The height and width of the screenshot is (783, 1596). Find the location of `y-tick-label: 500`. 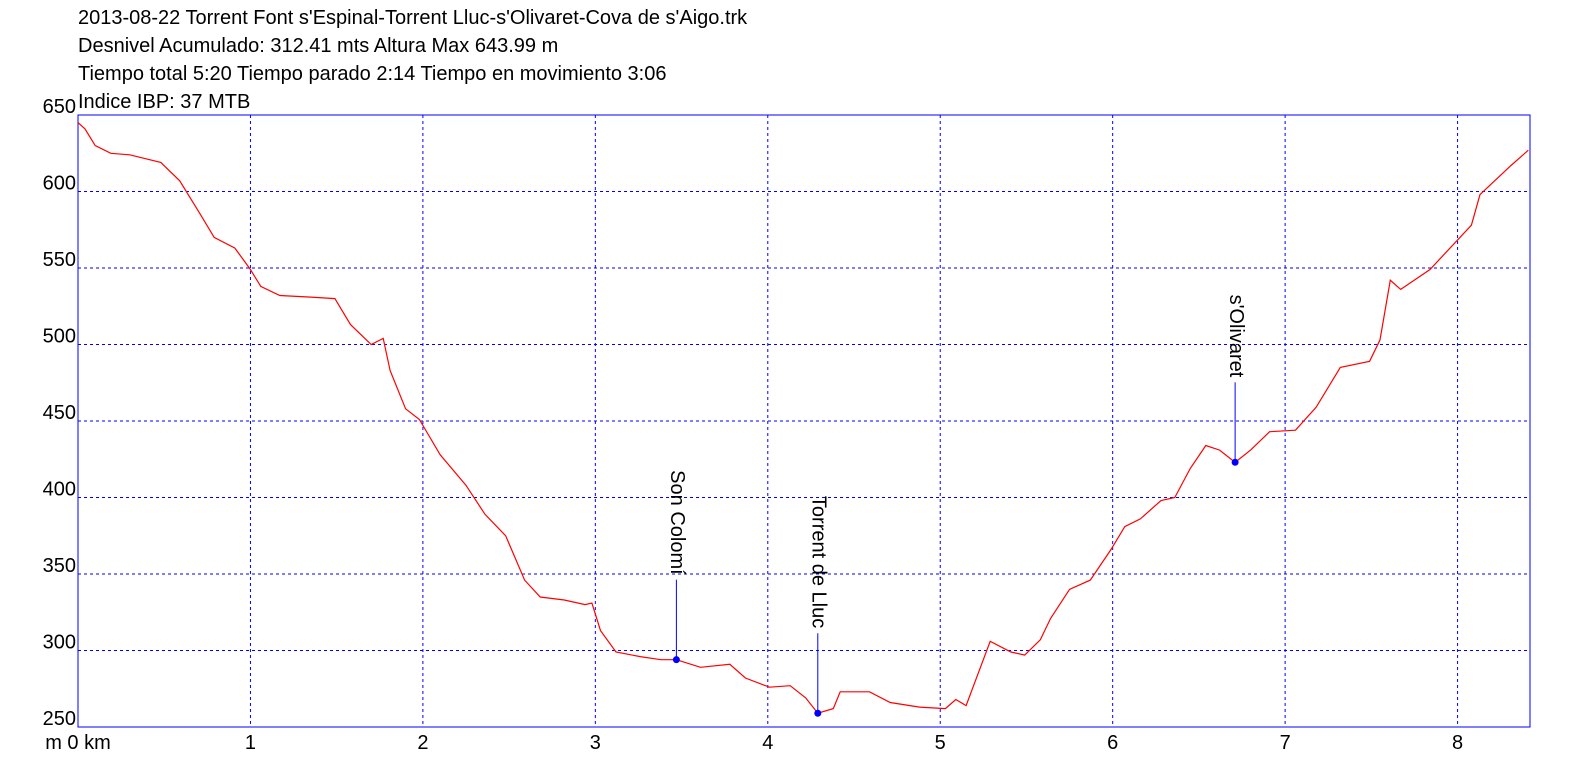

y-tick-label: 500 is located at coordinates (59, 337).